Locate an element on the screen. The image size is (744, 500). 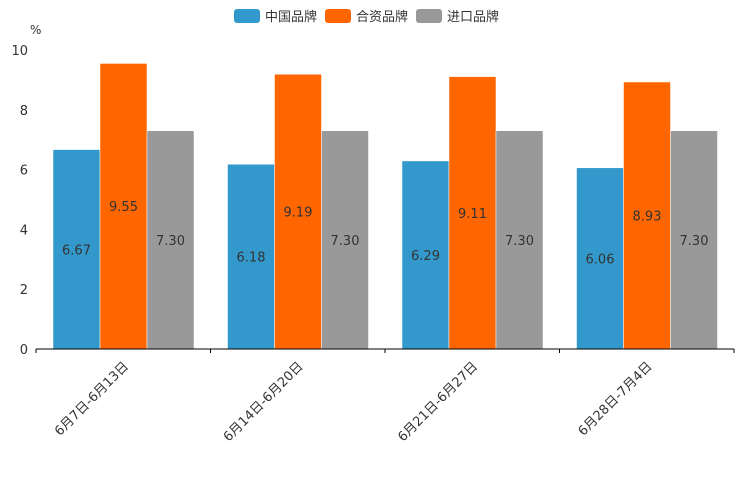
data-label: 6.29 is located at coordinates (425, 256).